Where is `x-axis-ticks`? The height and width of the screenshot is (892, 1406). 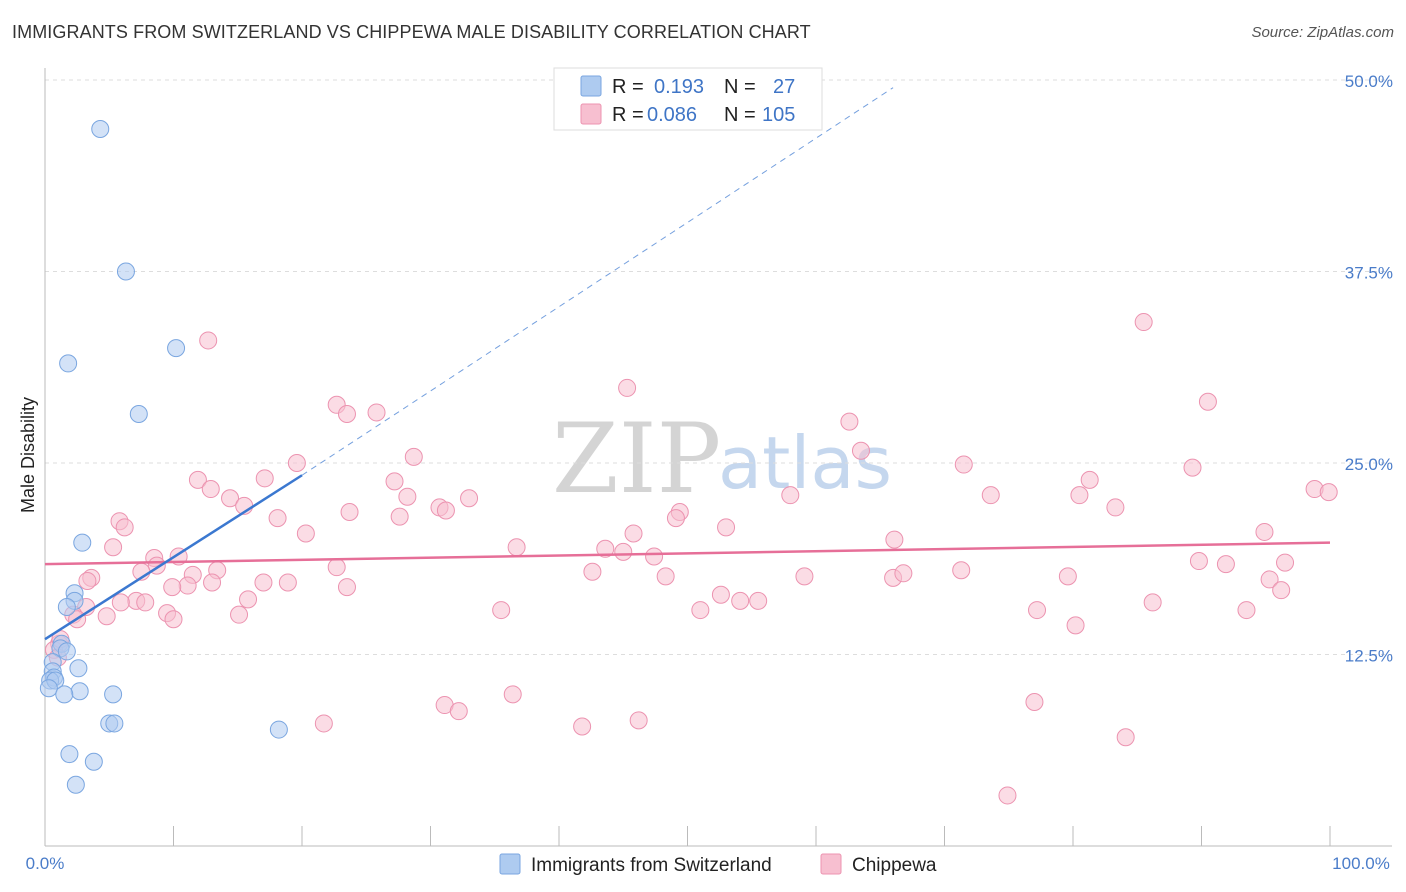 x-axis-ticks is located at coordinates (752, 836).